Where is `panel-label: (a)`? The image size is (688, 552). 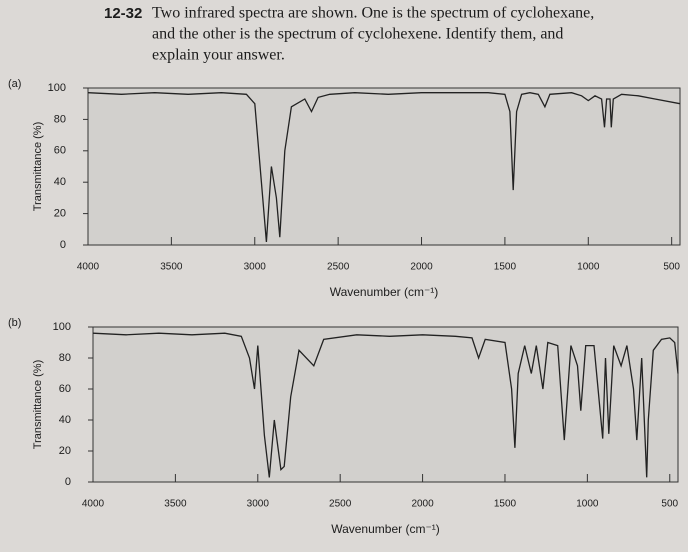 panel-label: (a) is located at coordinates (14, 84).